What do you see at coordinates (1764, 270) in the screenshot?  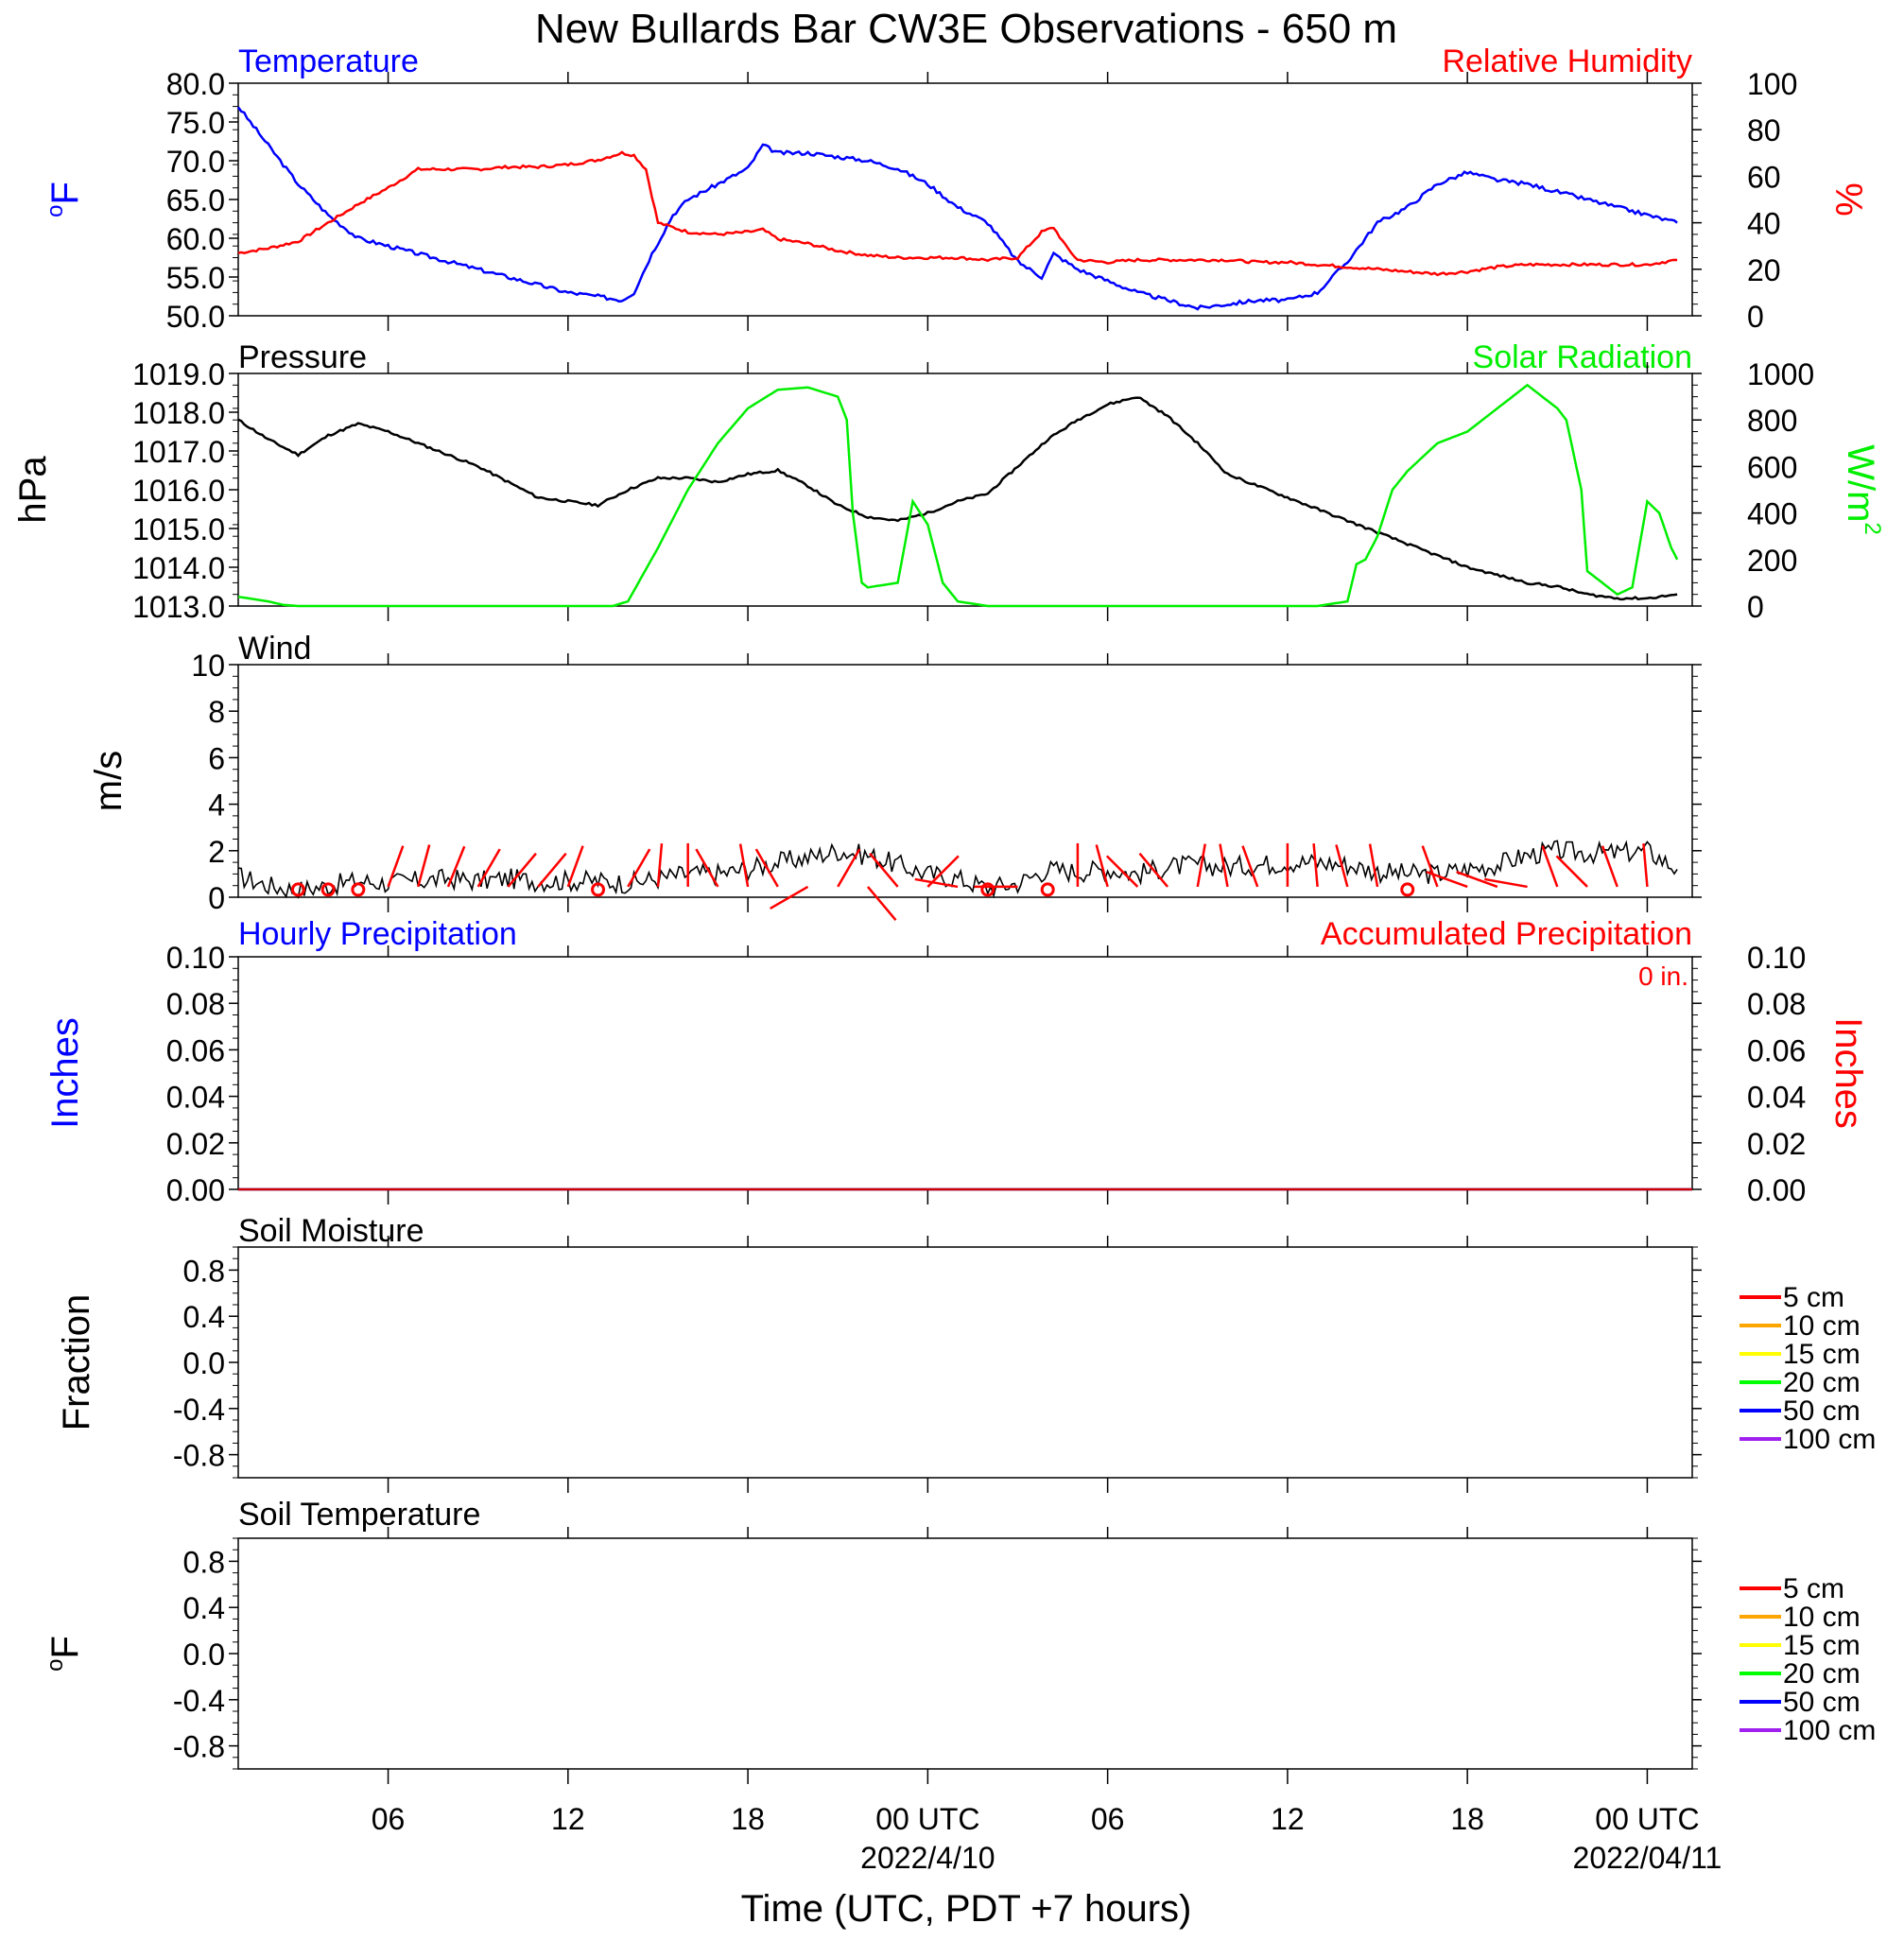 I see `y-right-tick-label: 20` at bounding box center [1764, 270].